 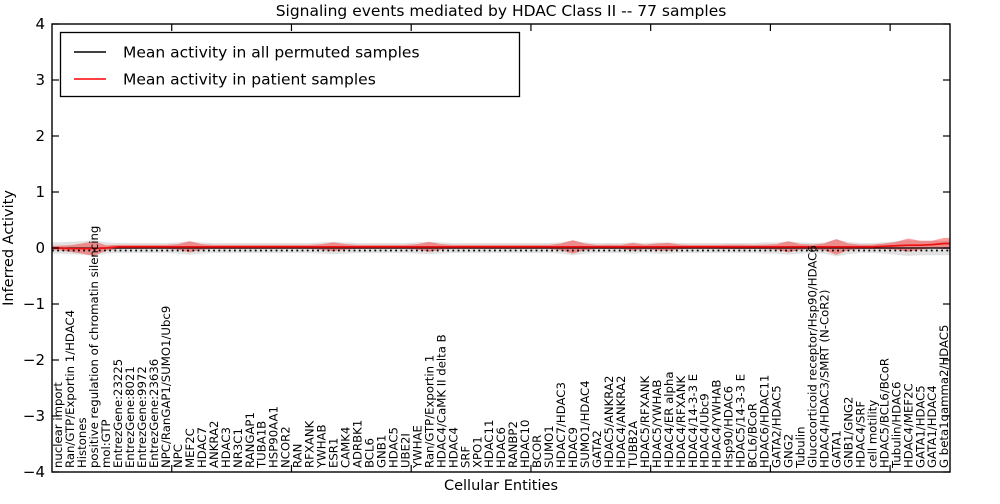 What do you see at coordinates (417, 447) in the screenshot?
I see `x-entity-label: YWHAE` at bounding box center [417, 447].